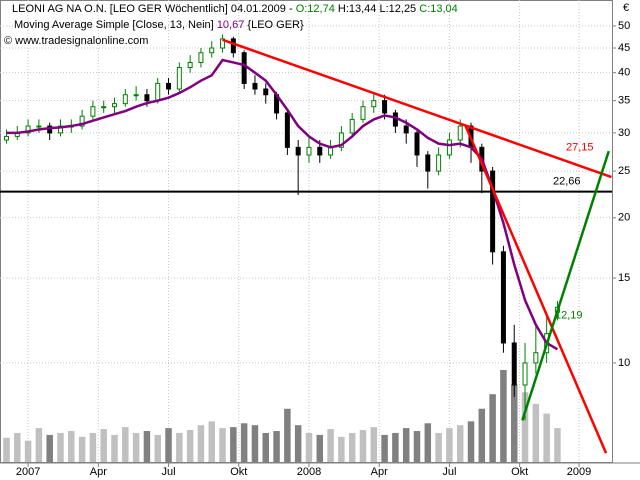 This screenshot has height=480, width=640. I want to click on x-tick-label: 2007, so click(28, 472).